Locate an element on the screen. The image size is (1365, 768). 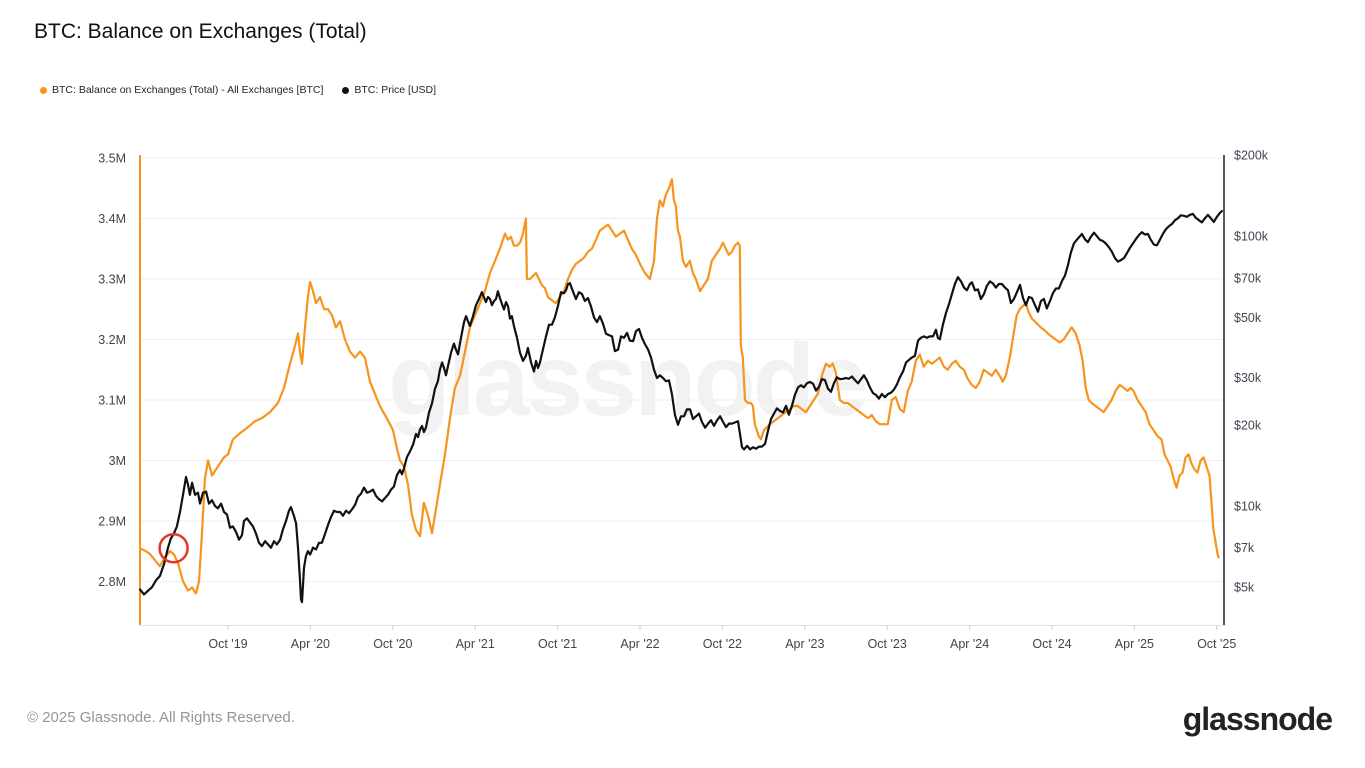
right-axis-tick-label: $30k is located at coordinates (1248, 378).